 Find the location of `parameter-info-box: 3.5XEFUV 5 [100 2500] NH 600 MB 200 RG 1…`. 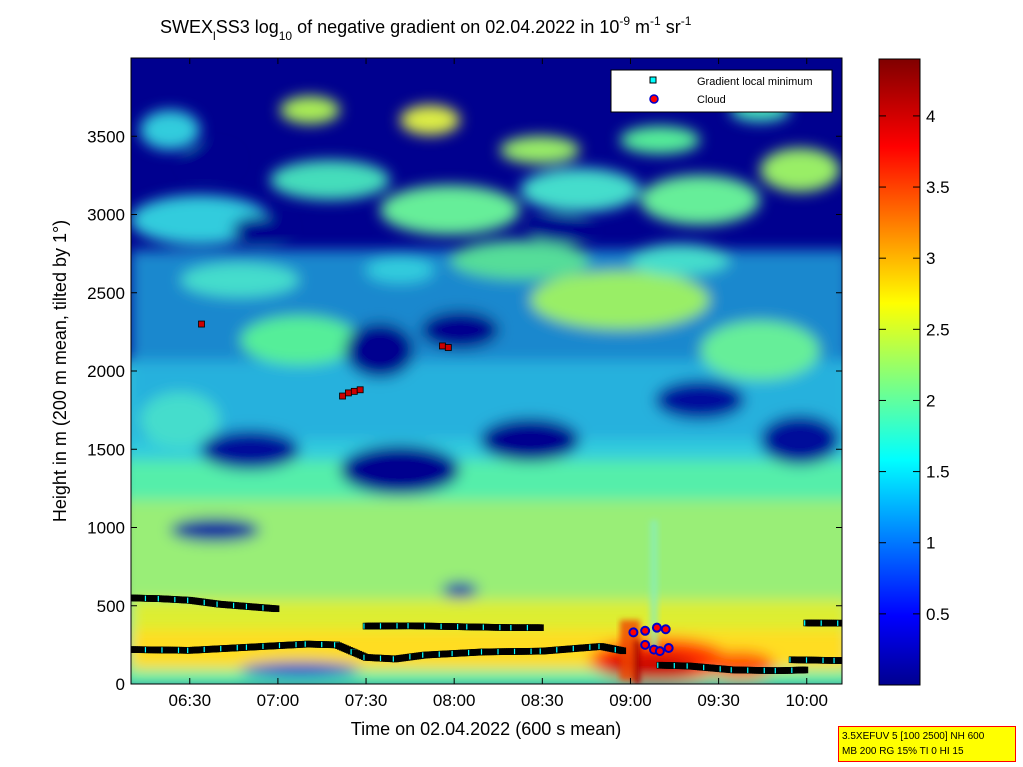

parameter-info-box: 3.5XEFUV 5 [100 2500] NH 600 MB 200 RG 1… is located at coordinates (927, 744).